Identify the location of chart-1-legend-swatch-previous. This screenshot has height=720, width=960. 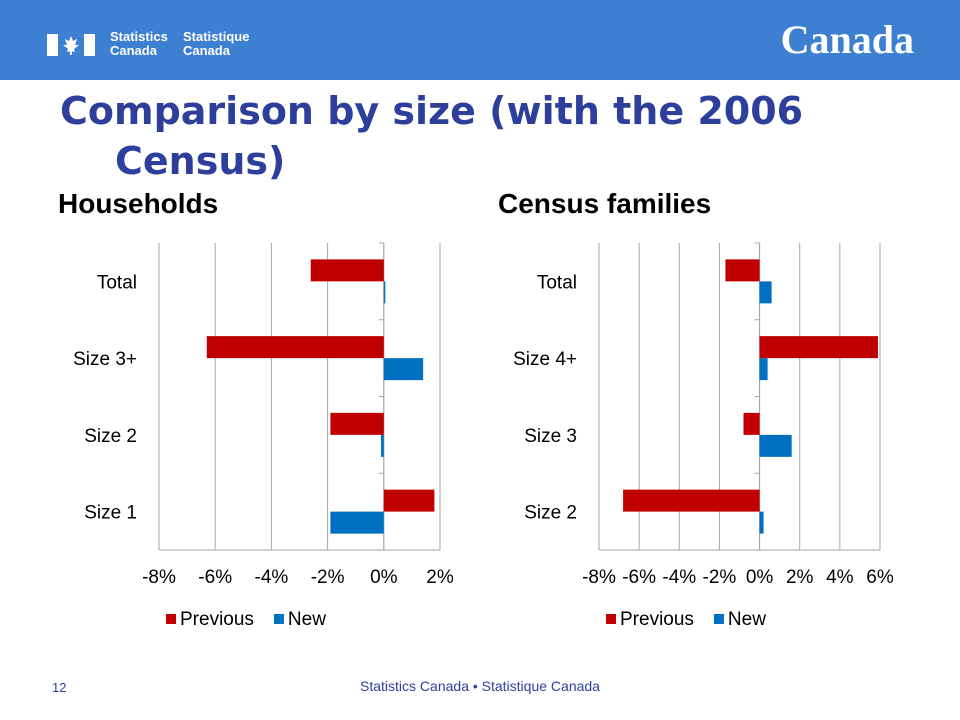
(611, 619).